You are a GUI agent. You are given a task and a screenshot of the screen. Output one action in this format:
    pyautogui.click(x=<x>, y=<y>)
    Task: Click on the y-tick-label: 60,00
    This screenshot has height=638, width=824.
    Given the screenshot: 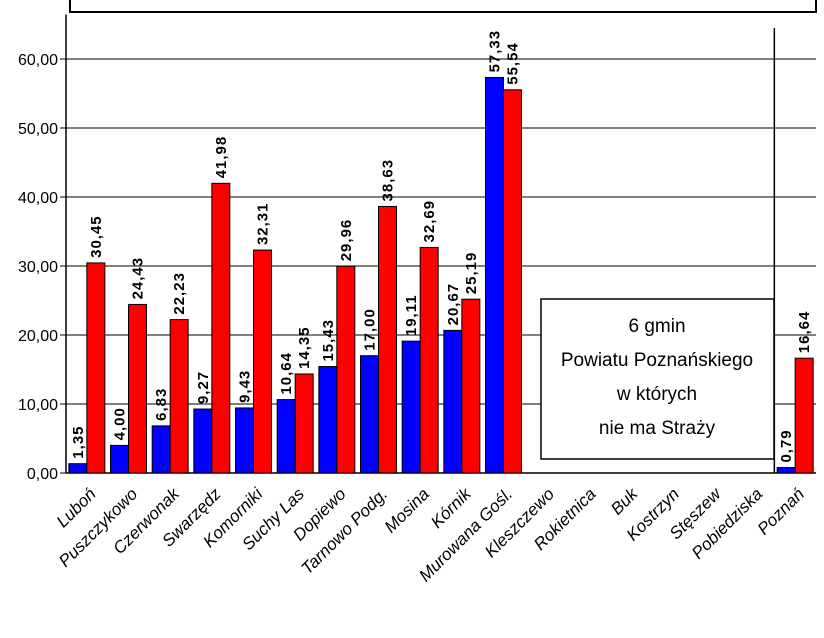 What is the action you would take?
    pyautogui.click(x=38, y=60)
    